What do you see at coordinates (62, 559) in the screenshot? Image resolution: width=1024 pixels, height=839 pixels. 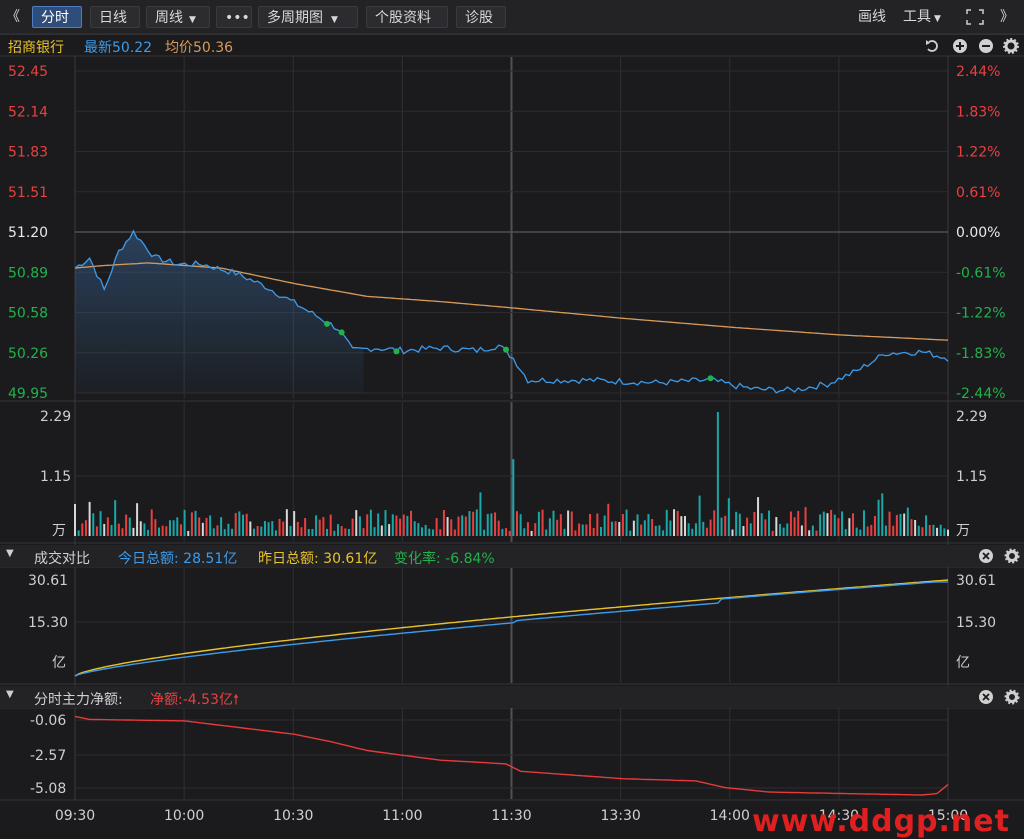 I see `turnover-panel-title: 成交对比` at bounding box center [62, 559].